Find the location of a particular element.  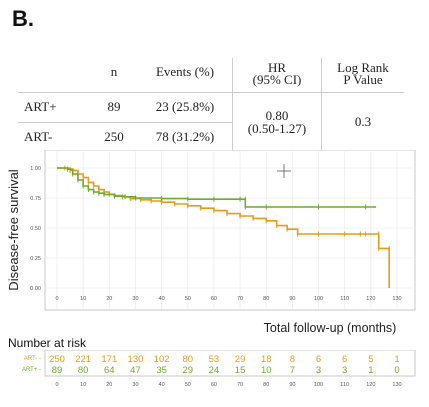

risk-value: 171 is located at coordinates (109, 359).